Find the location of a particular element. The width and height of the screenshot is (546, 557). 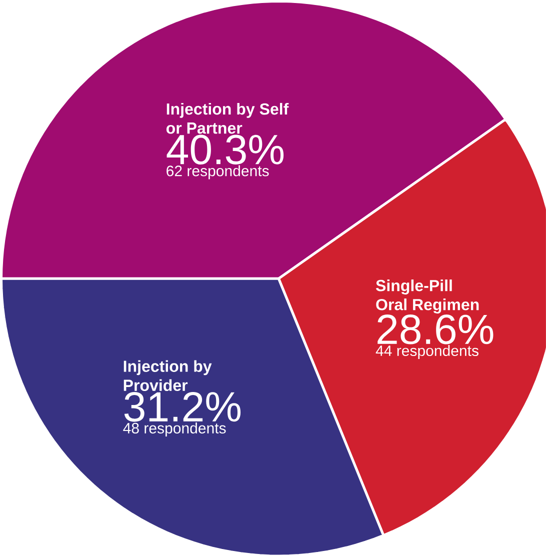

slice-label: Injection by Provider is located at coordinates (168, 375).